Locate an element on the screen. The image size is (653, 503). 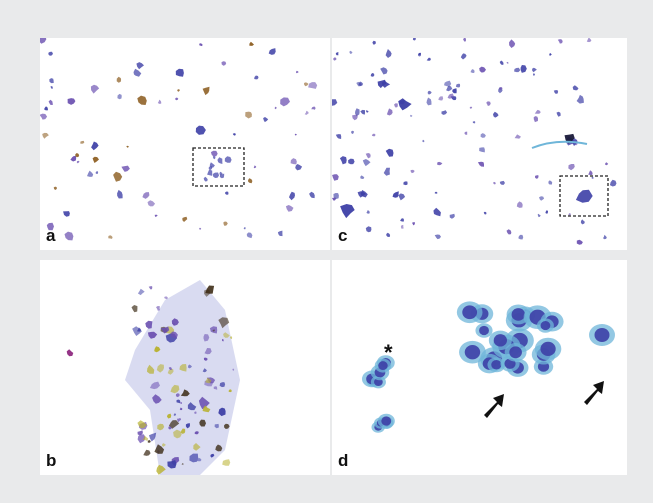
panel-b-label: b is located at coordinates (51, 460).